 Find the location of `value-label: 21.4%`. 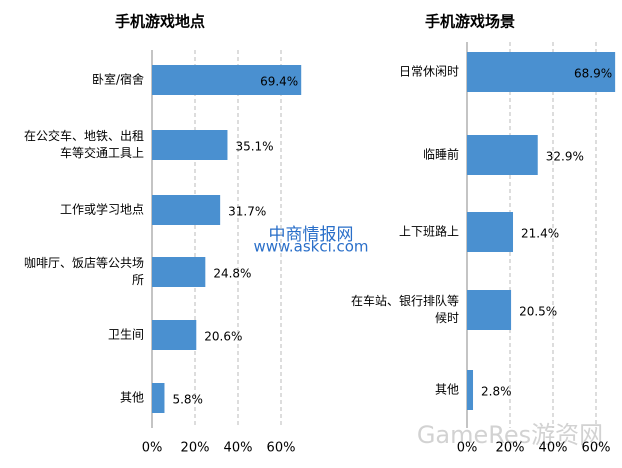

value-label: 21.4% is located at coordinates (540, 234).